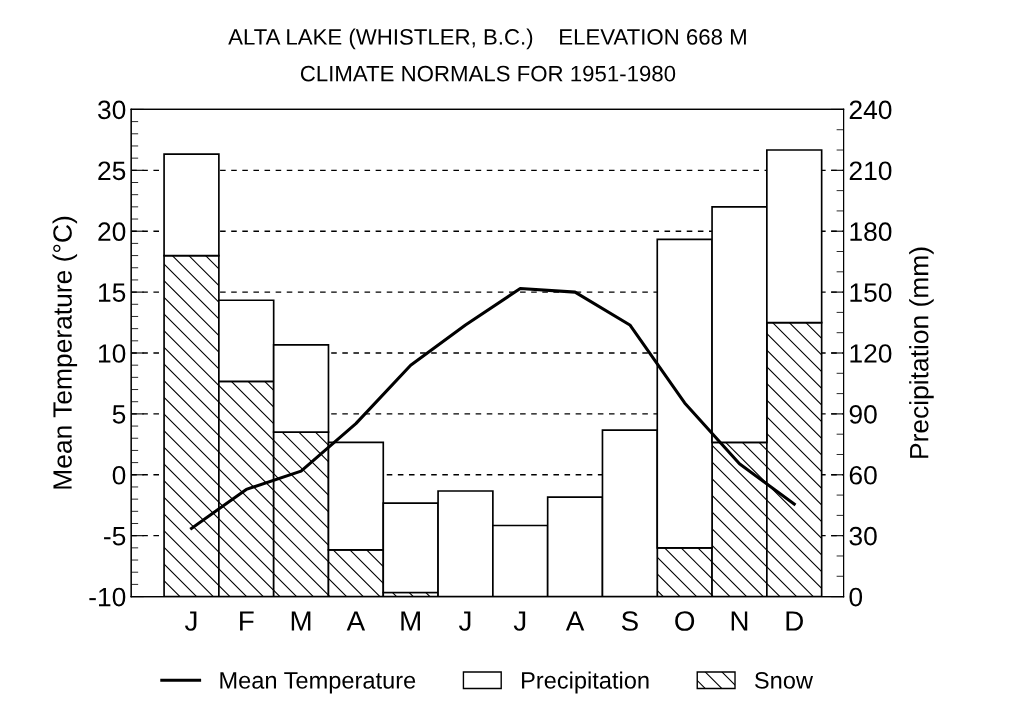  Describe the element at coordinates (870, 171) in the screenshot. I see `y2-tick-label: 210` at that location.